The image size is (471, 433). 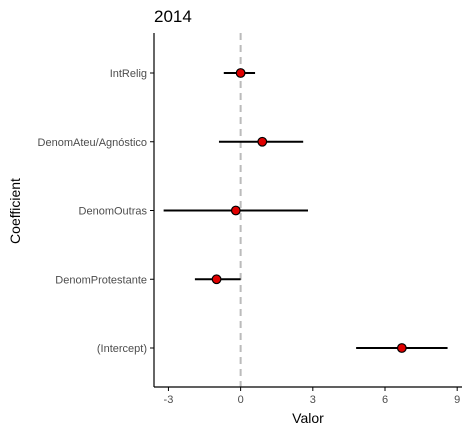 I want to click on chart-title: 2014, so click(x=173, y=16).